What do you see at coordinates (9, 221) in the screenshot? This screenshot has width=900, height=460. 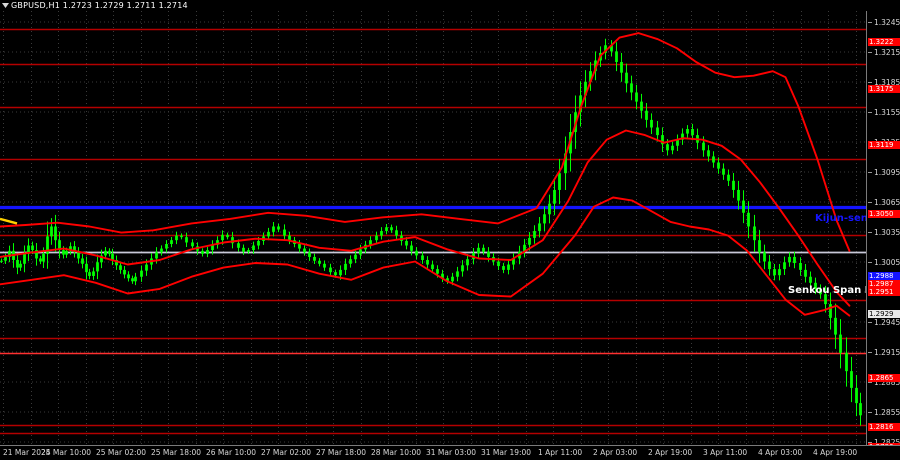 I see `yellow-trend-fragment` at bounding box center [9, 221].